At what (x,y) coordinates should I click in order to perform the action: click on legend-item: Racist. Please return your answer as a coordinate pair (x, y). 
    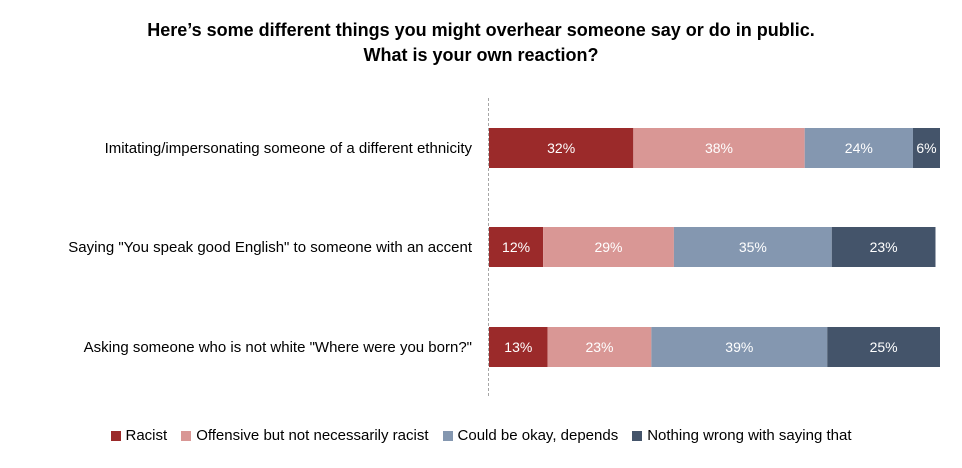
    Looking at the image, I should click on (139, 435).